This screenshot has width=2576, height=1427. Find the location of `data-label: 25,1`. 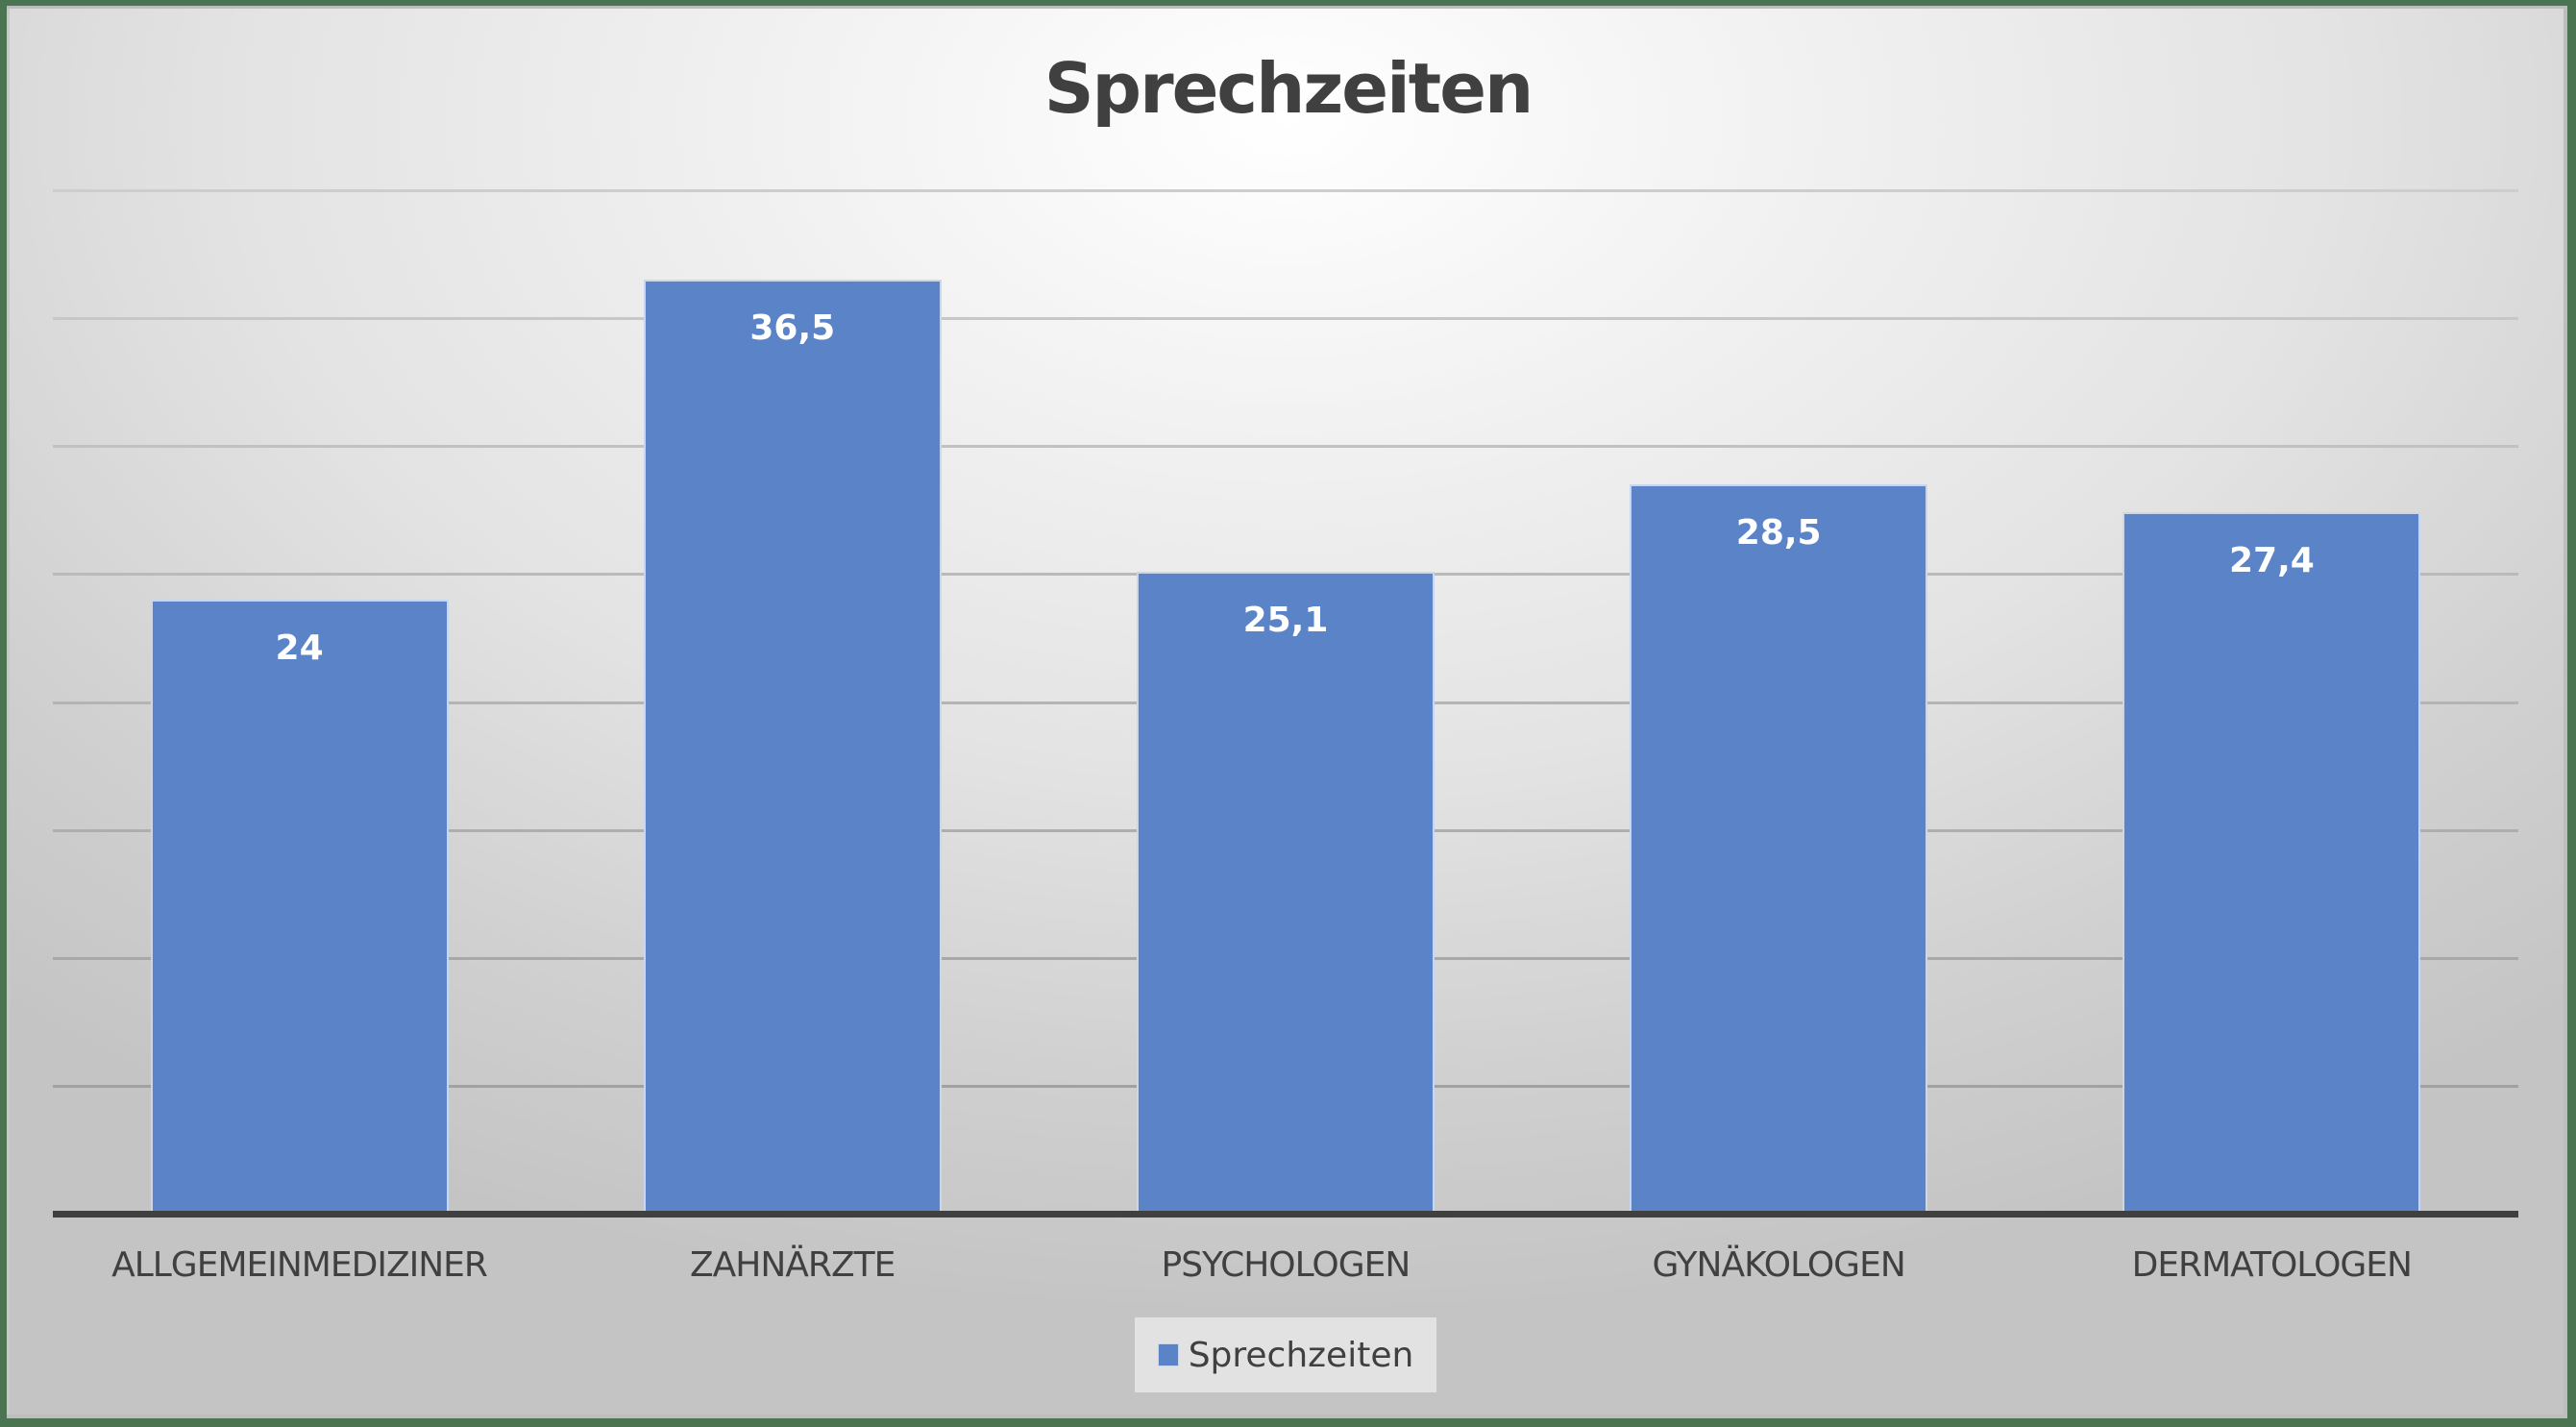

data-label: 25,1 is located at coordinates (1285, 620).